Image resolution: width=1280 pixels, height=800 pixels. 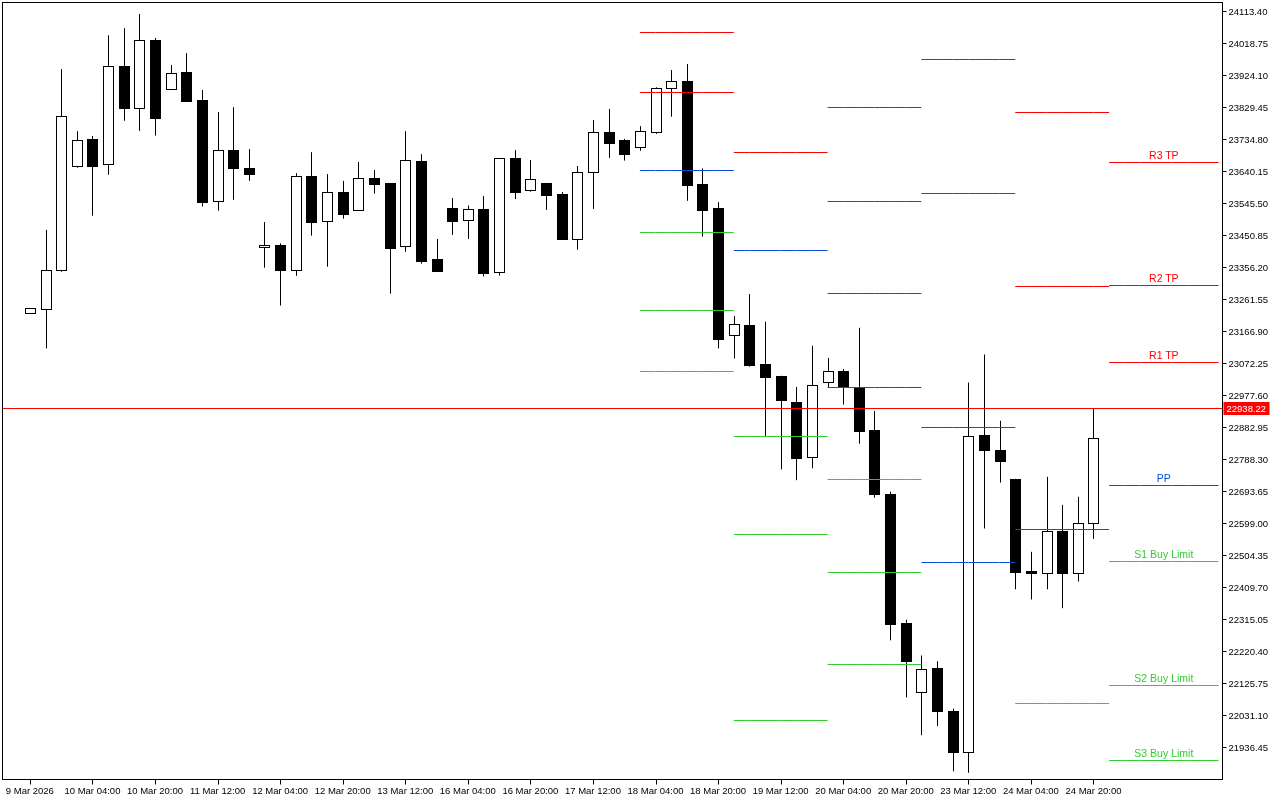 I want to click on series-label: S3 Buy Limit, so click(x=1164, y=752).